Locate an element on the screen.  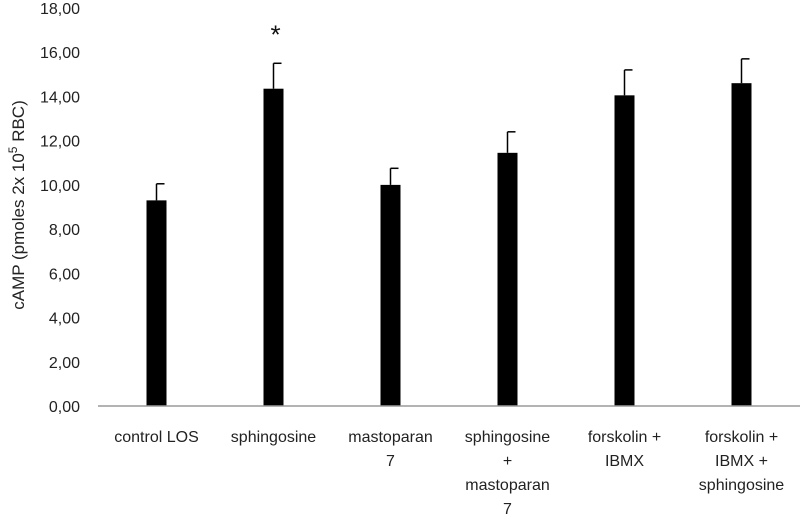
significance-asterisk: * is located at coordinates (275, 34).